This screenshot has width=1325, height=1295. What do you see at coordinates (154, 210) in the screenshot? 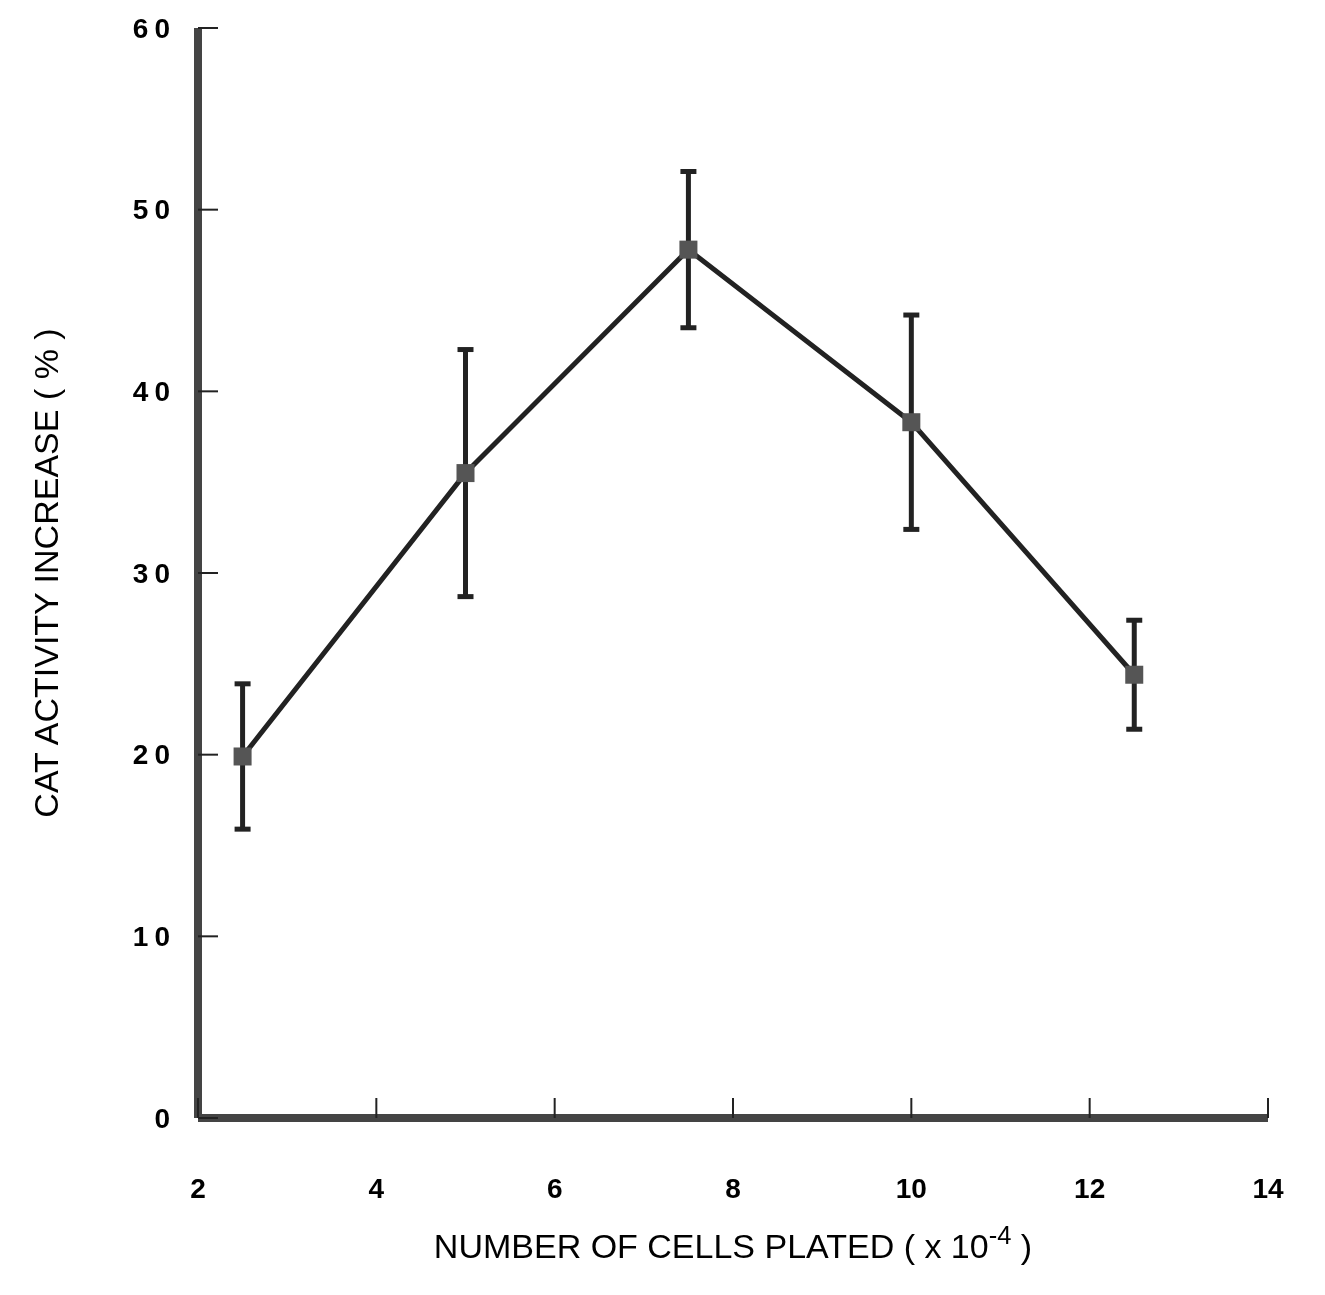
I see `y-tick-label: 50` at bounding box center [154, 210].